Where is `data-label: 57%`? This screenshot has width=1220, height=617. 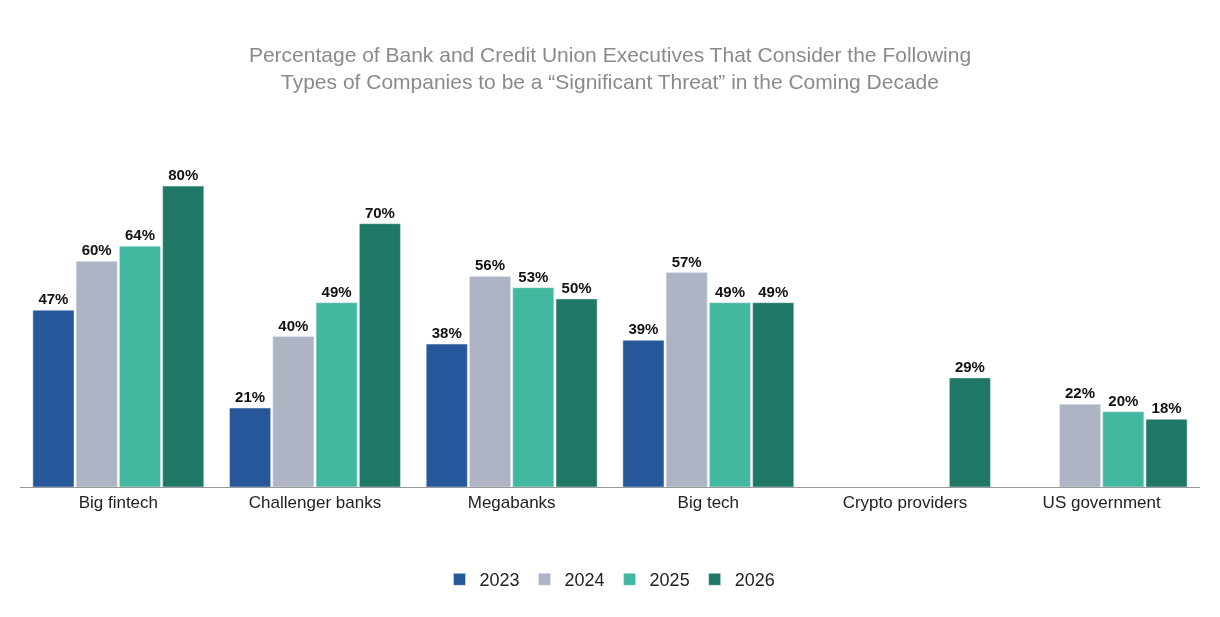 data-label: 57% is located at coordinates (686, 261).